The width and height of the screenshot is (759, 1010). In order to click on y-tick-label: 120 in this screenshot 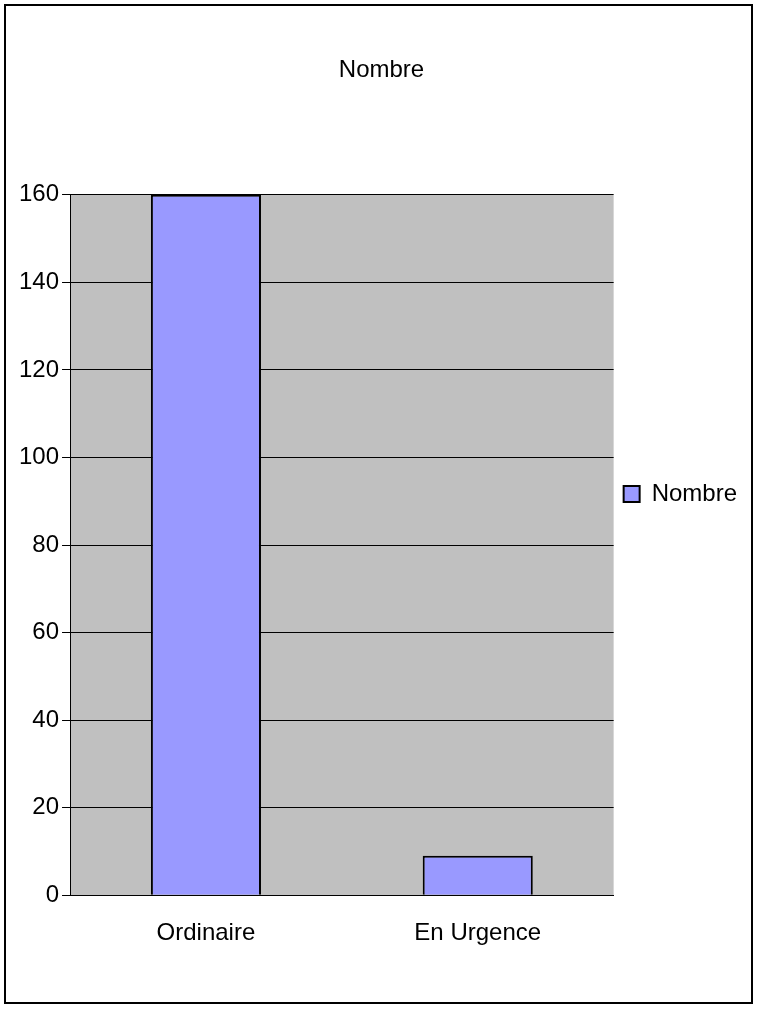, I will do `click(39, 368)`.